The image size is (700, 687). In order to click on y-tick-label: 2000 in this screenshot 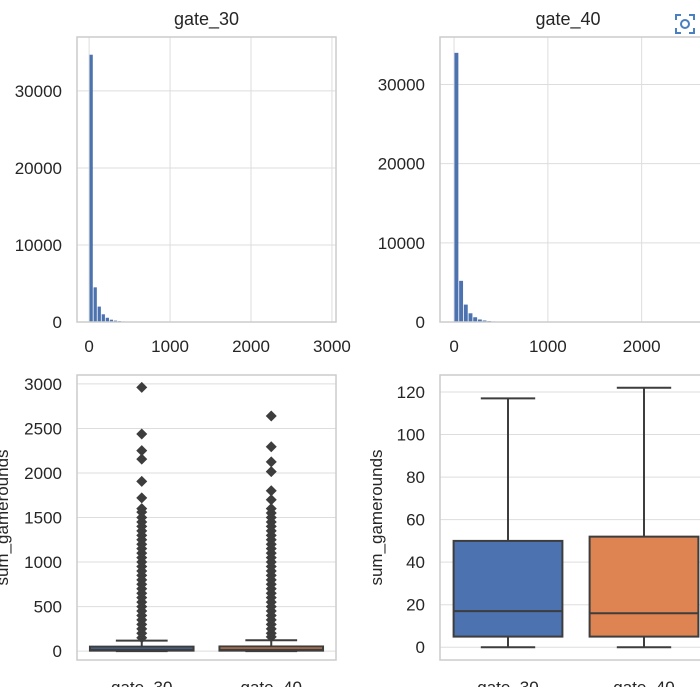, I will do `click(43, 473)`.